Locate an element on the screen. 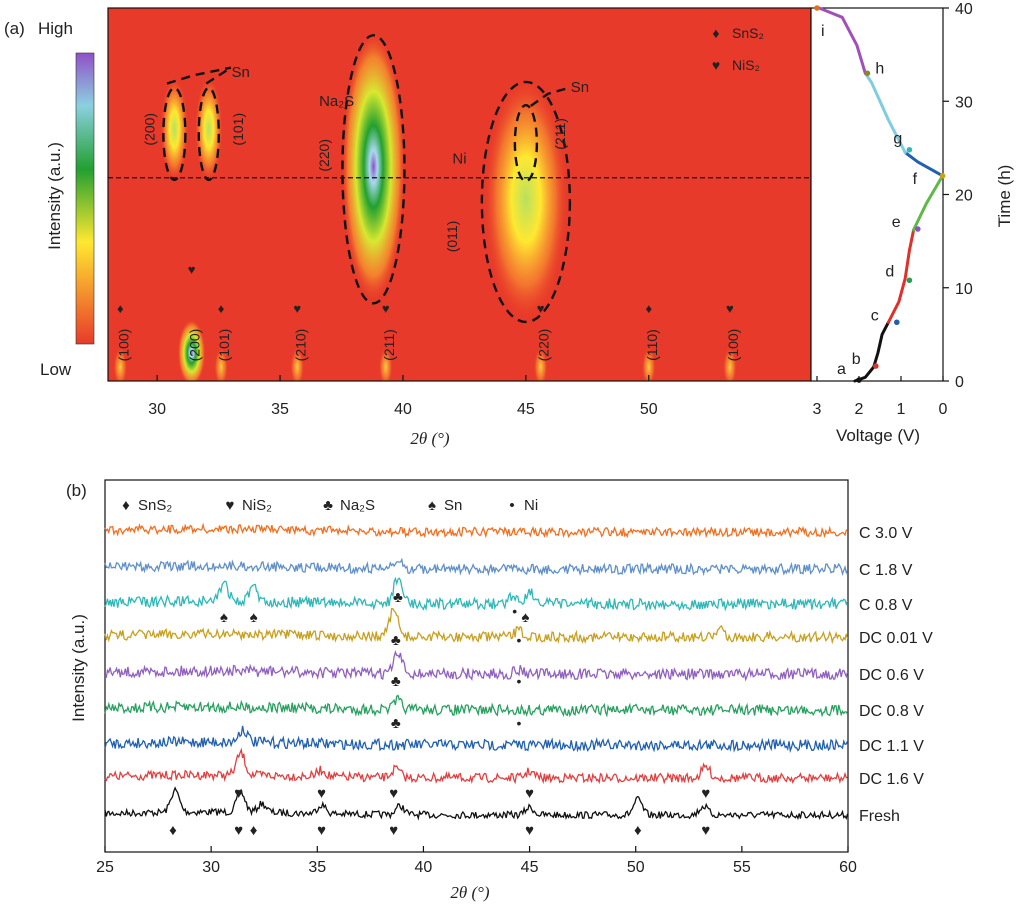 This screenshot has width=1024, height=909. xrd-legend-symbol: ♦ is located at coordinates (126, 505).